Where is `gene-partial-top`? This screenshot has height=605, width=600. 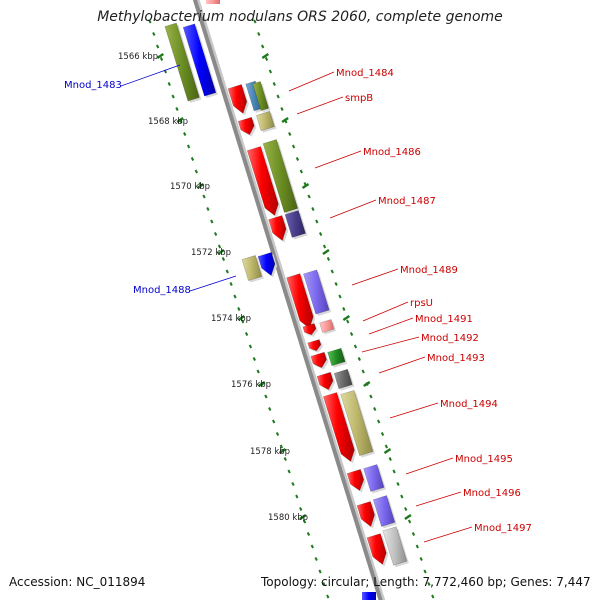
gene-partial-top is located at coordinates (213, 2).